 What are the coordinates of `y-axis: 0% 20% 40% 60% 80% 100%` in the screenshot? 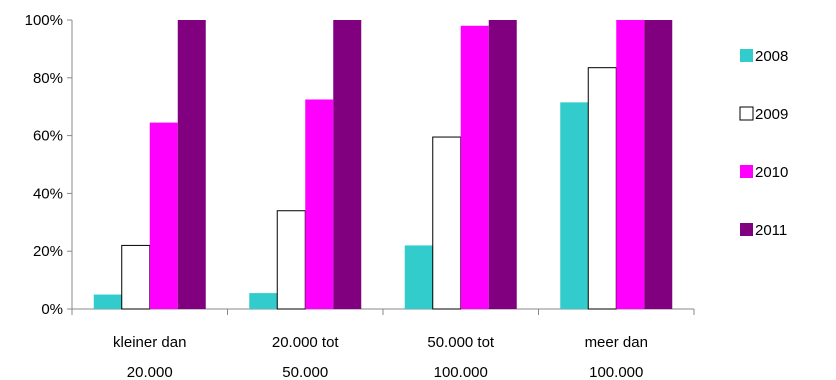 It's located at (49, 165).